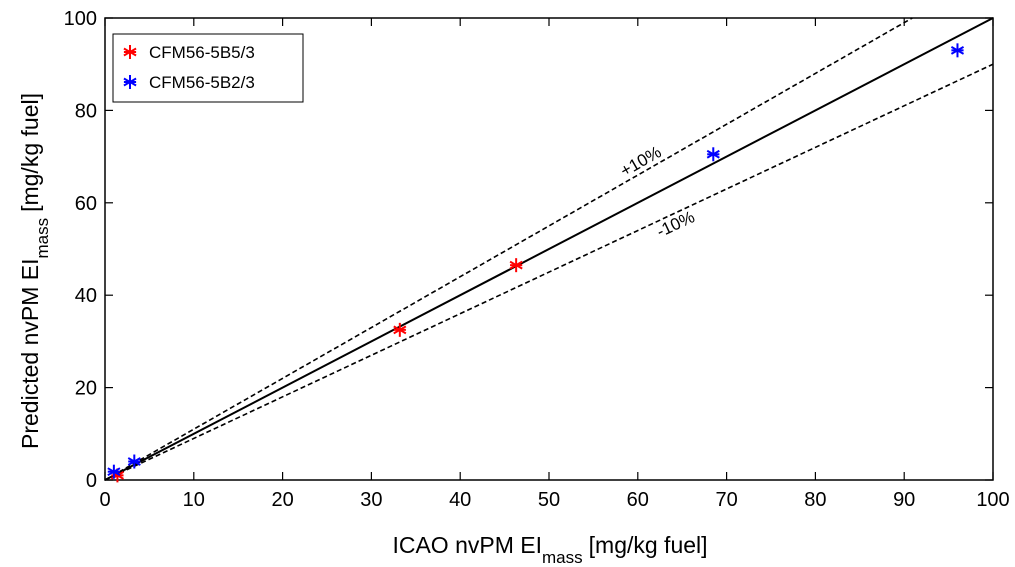  What do you see at coordinates (86, 111) in the screenshot?
I see `y-tick-label: 80` at bounding box center [86, 111].